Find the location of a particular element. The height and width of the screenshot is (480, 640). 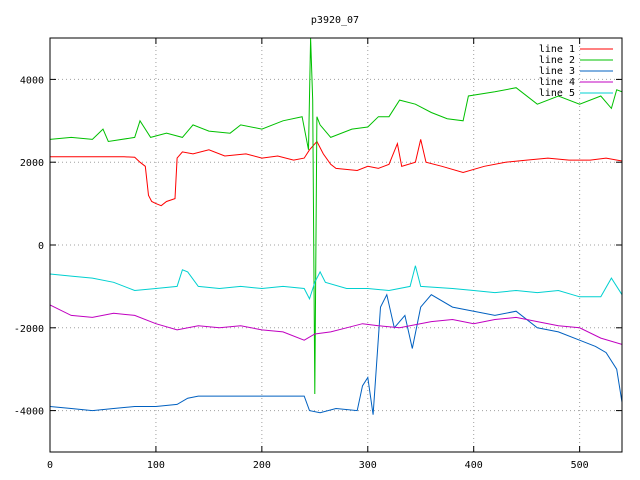

y-tick-label: -4000 is located at coordinates (29, 412).